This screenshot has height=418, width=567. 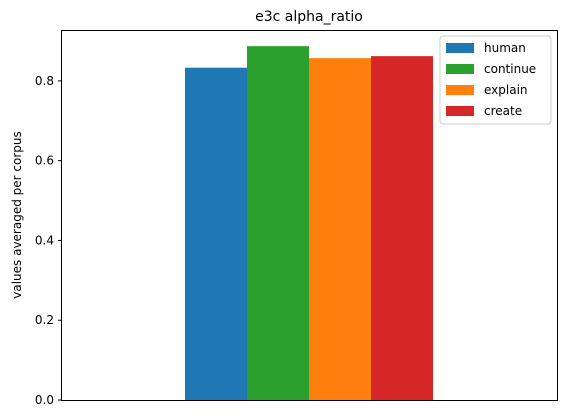 What do you see at coordinates (460, 111) in the screenshot?
I see `legend-swatch-create` at bounding box center [460, 111].